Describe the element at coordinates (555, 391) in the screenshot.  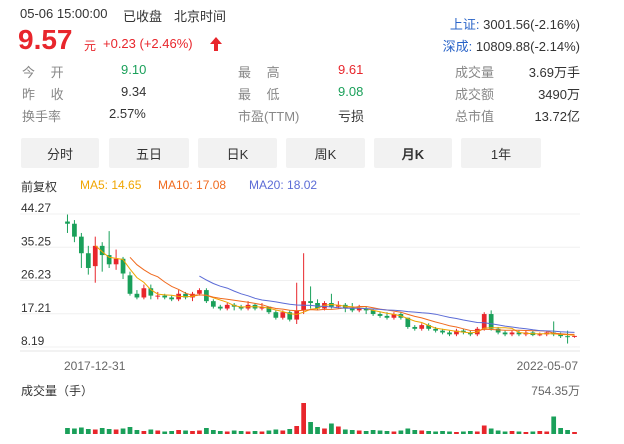
I see `volume-max-label: 754.35万` at that location.